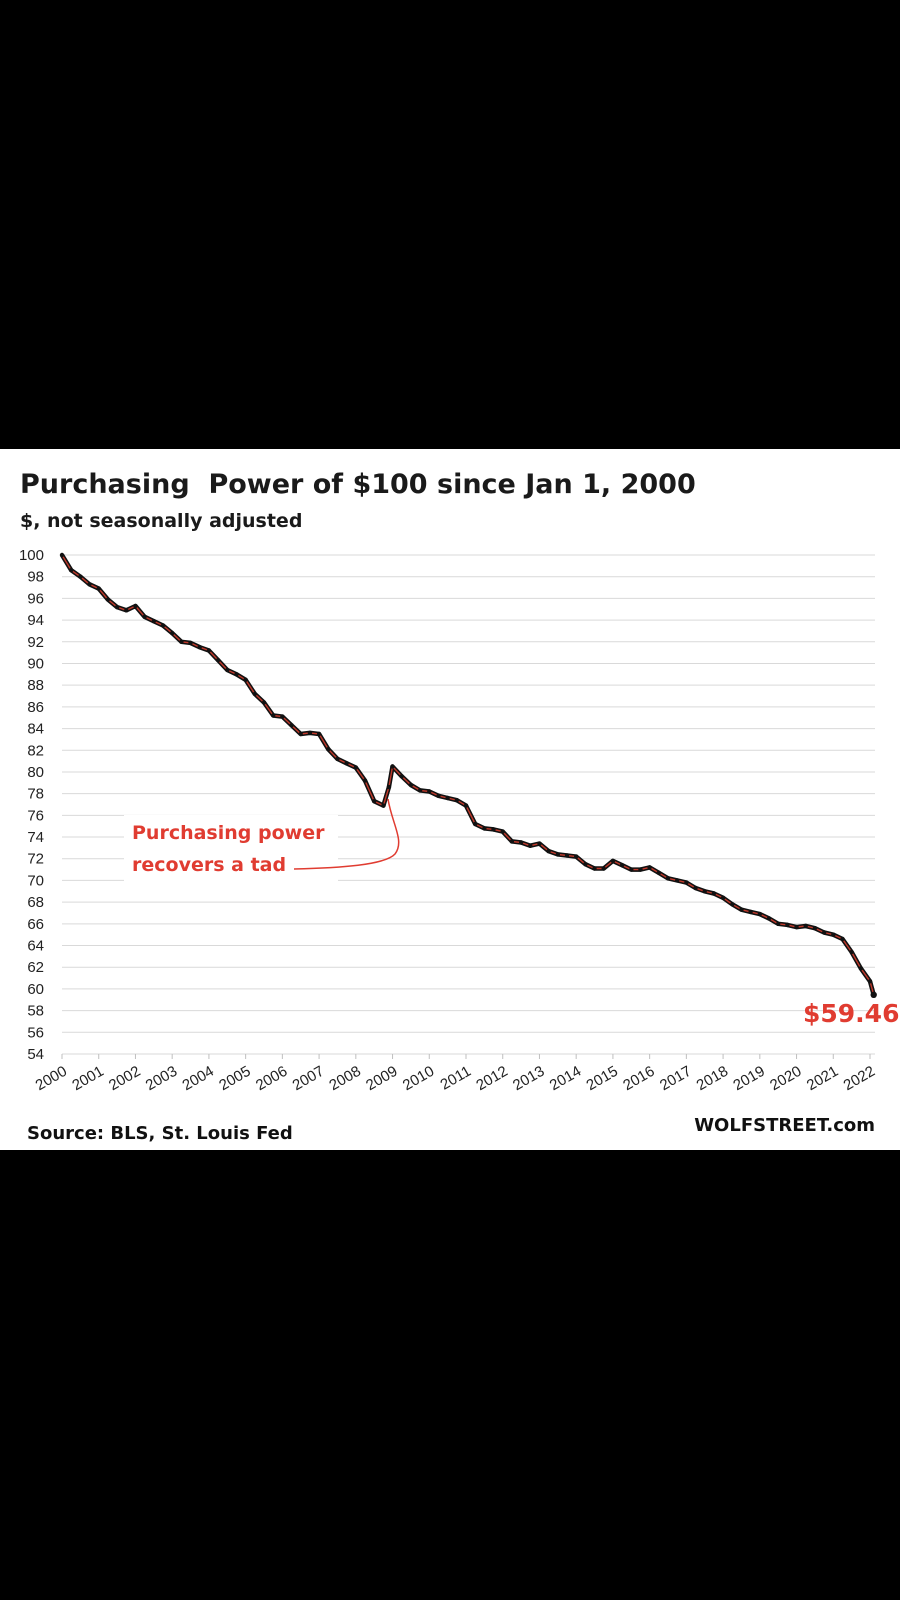  Describe the element at coordinates (344, 1078) in the screenshot. I see `x-tick-label: 2008` at that location.